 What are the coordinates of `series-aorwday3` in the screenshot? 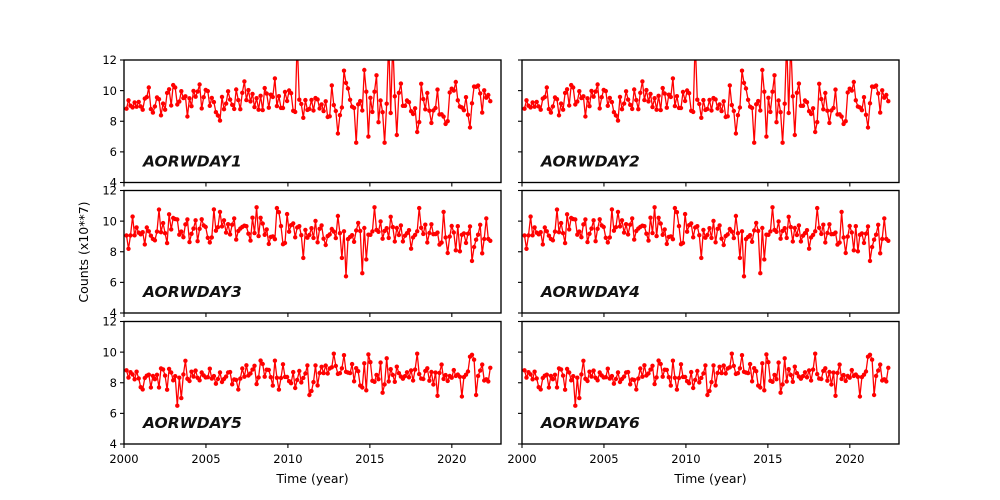 It's located at (308, 242).